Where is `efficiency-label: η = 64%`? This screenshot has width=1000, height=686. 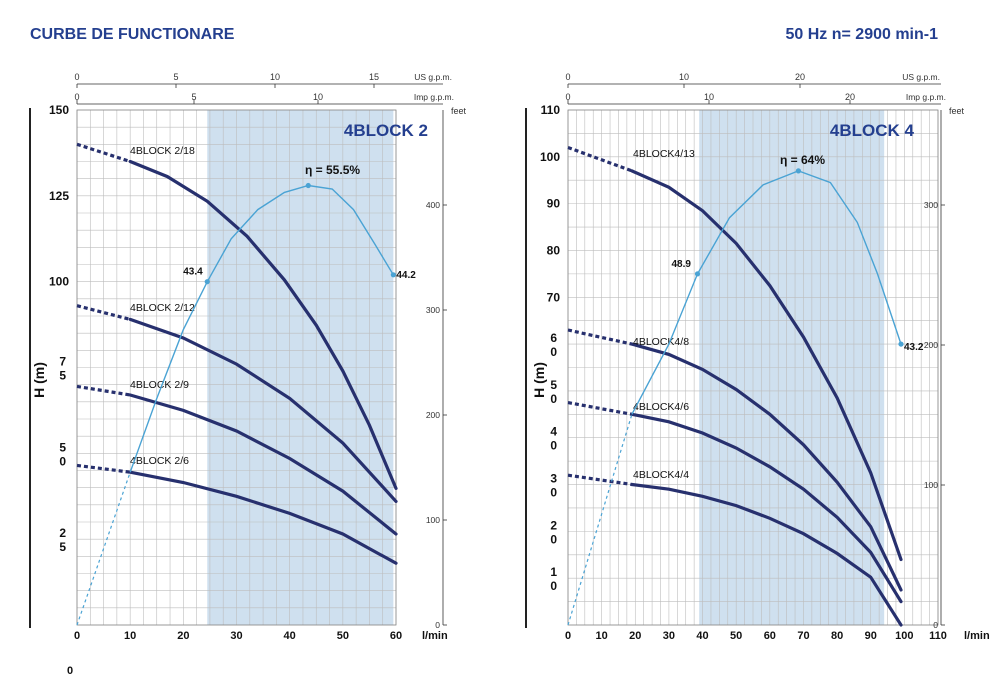 efficiency-label: η = 64% is located at coordinates (802, 160).